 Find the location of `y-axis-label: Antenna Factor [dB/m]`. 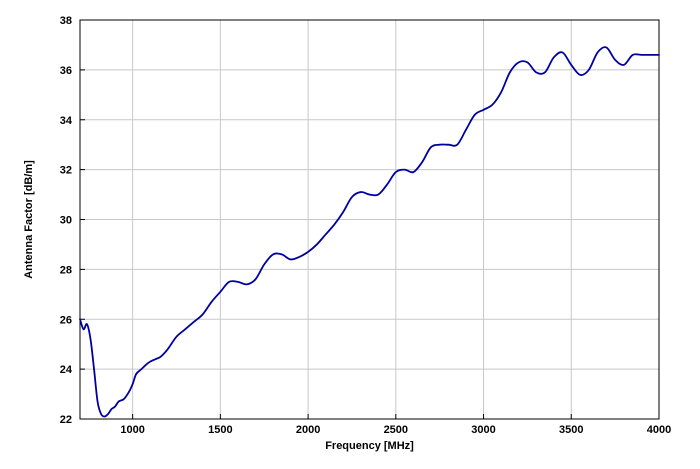

y-axis-label: Antenna Factor [dB/m] is located at coordinates (29, 219).